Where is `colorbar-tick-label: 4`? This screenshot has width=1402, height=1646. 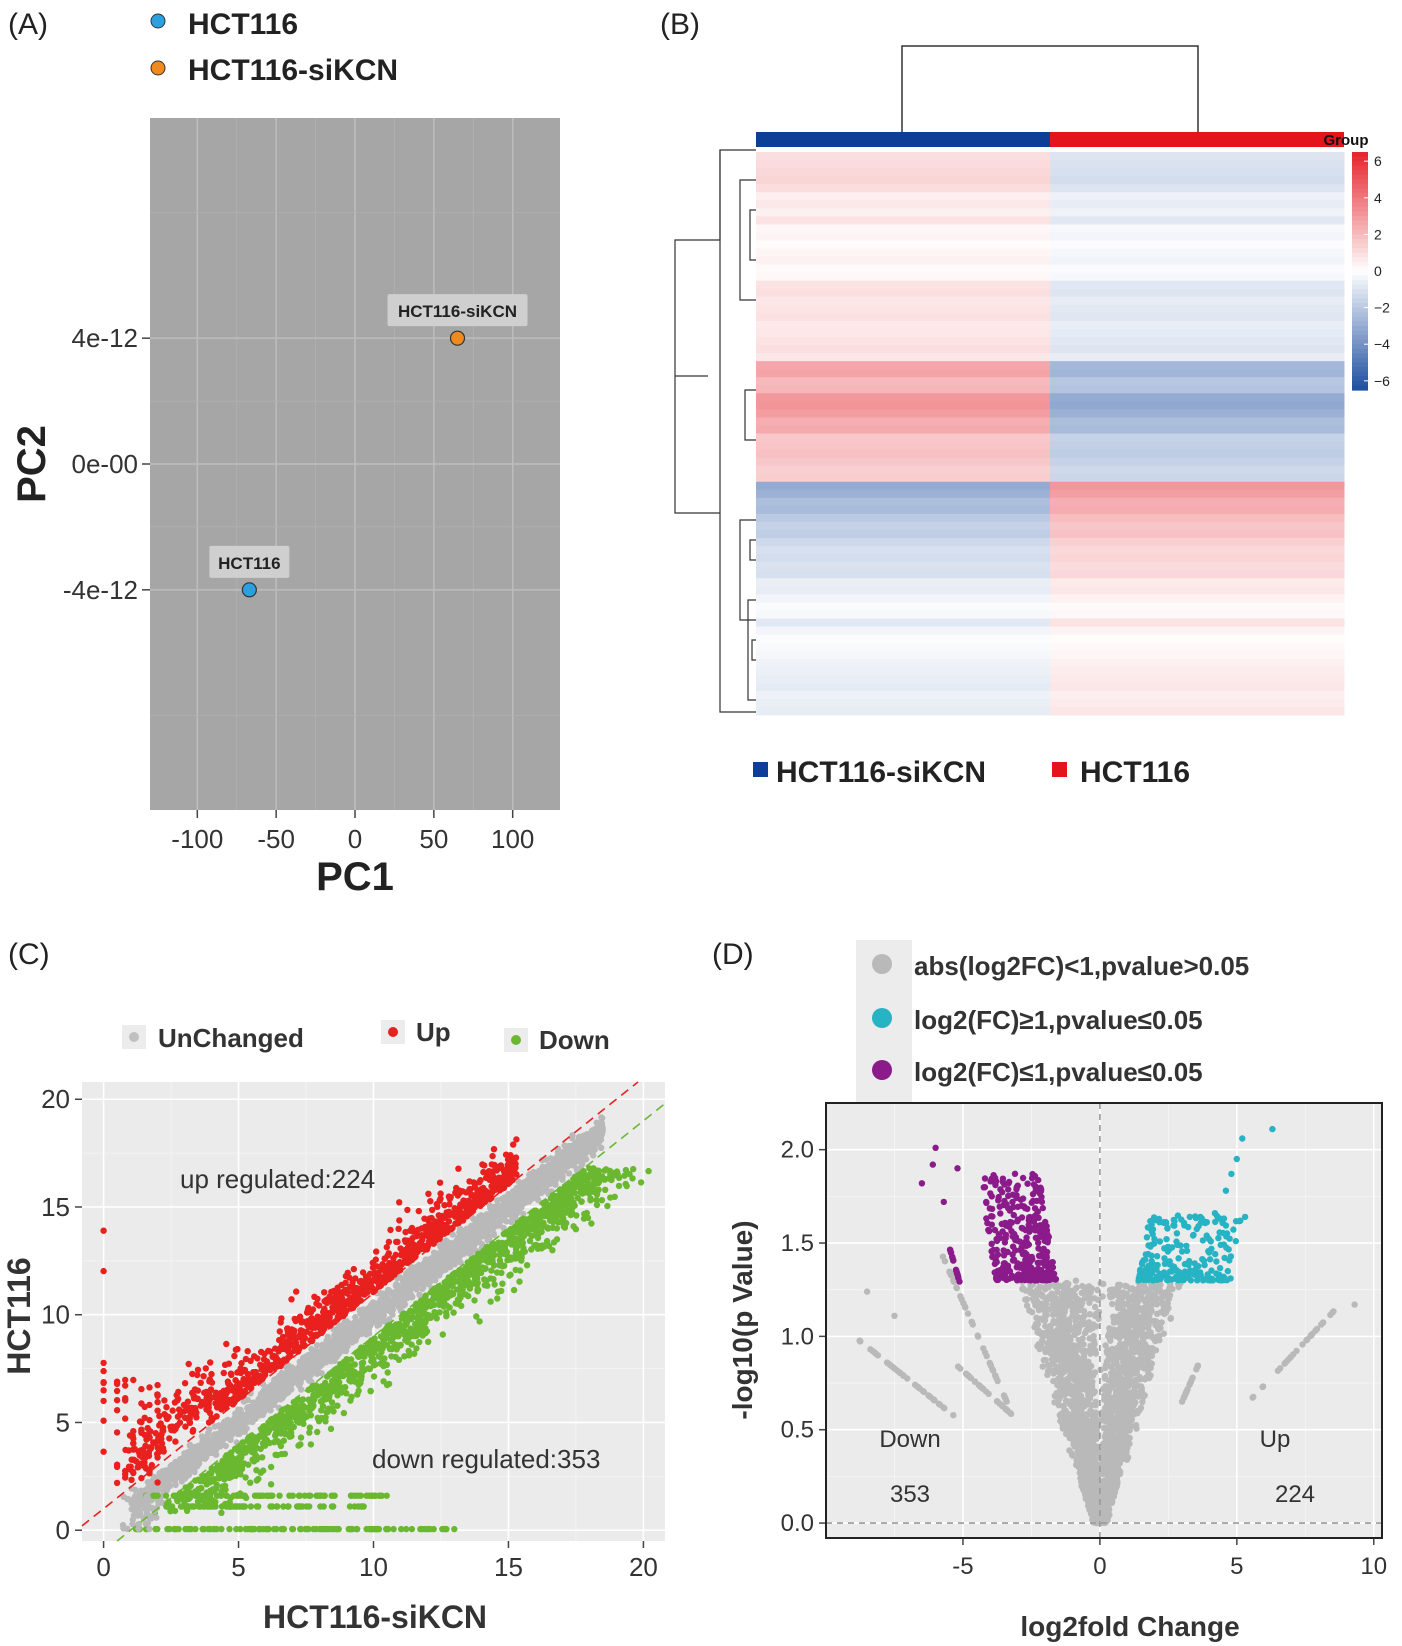
colorbar-tick-label: 4 is located at coordinates (1378, 198).